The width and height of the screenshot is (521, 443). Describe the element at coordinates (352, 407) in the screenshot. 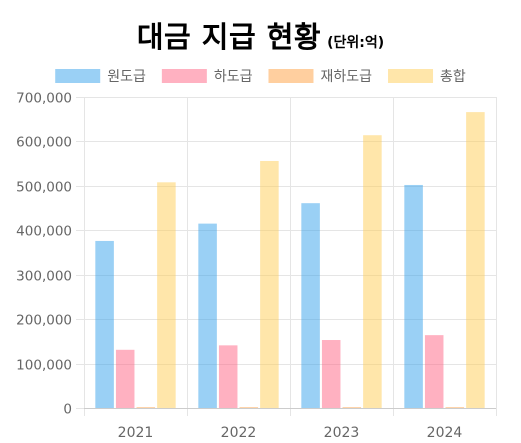

I see `bar-series-3-2023` at that location.